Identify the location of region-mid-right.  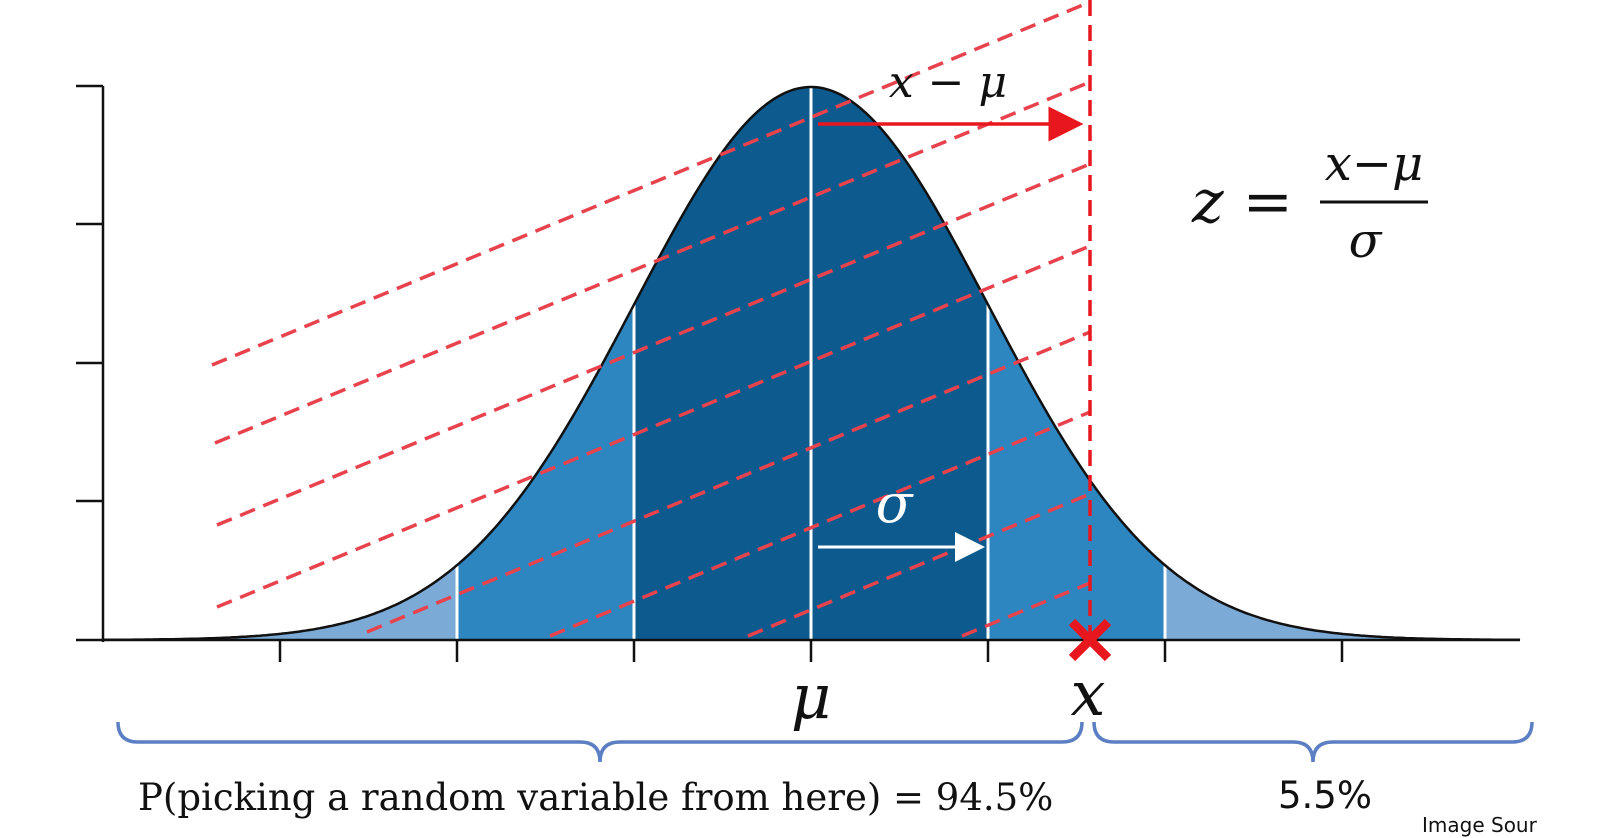
(1076, 363).